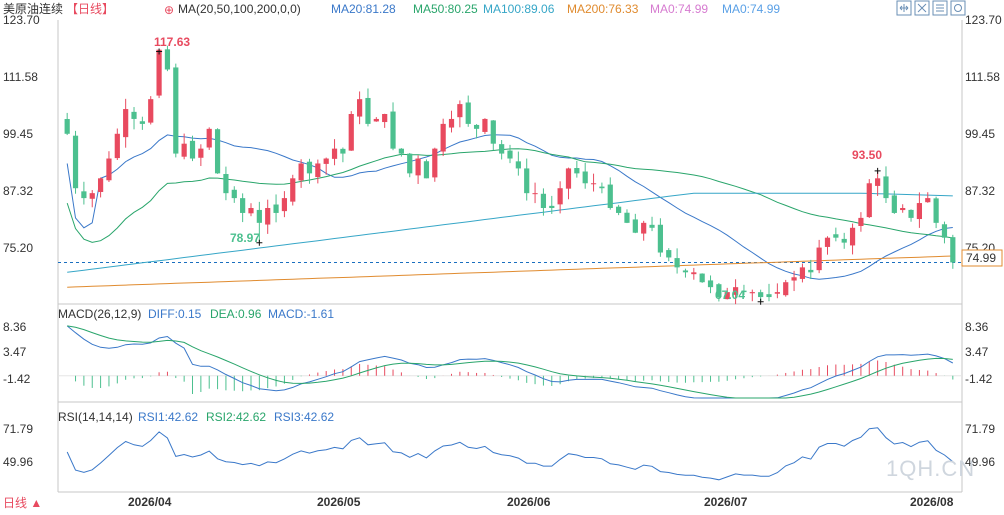 The width and height of the screenshot is (1004, 515). I want to click on macd-panel, so click(510, 362).